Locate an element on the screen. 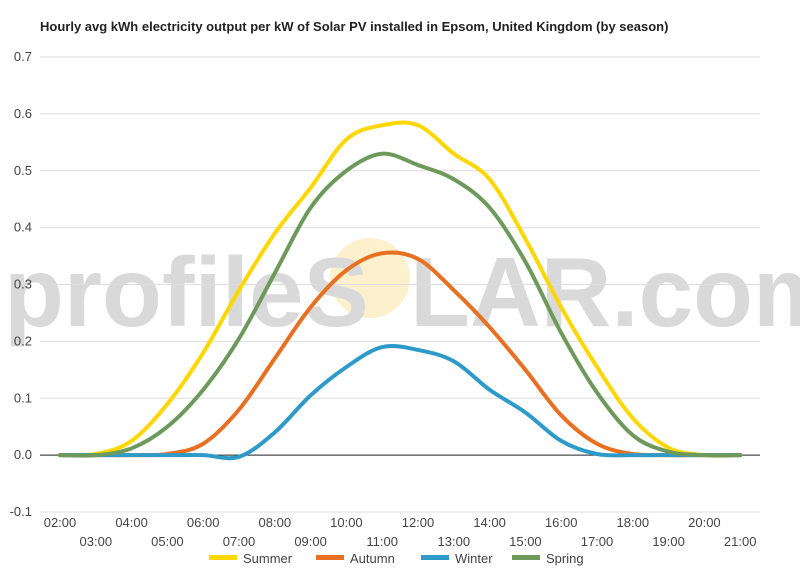 The image size is (800, 570). legend-label: Summer is located at coordinates (268, 558).